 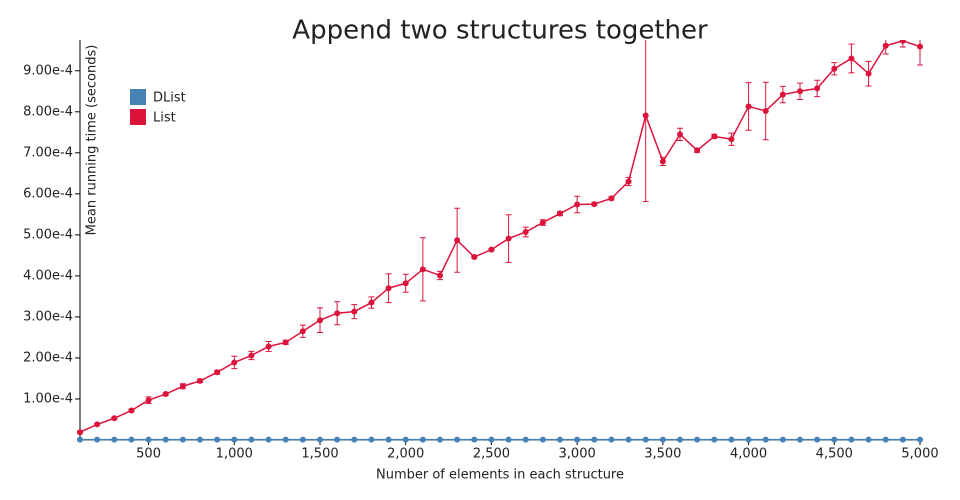 What do you see at coordinates (234, 454) in the screenshot?
I see `x-tick-label: 1,000` at bounding box center [234, 454].